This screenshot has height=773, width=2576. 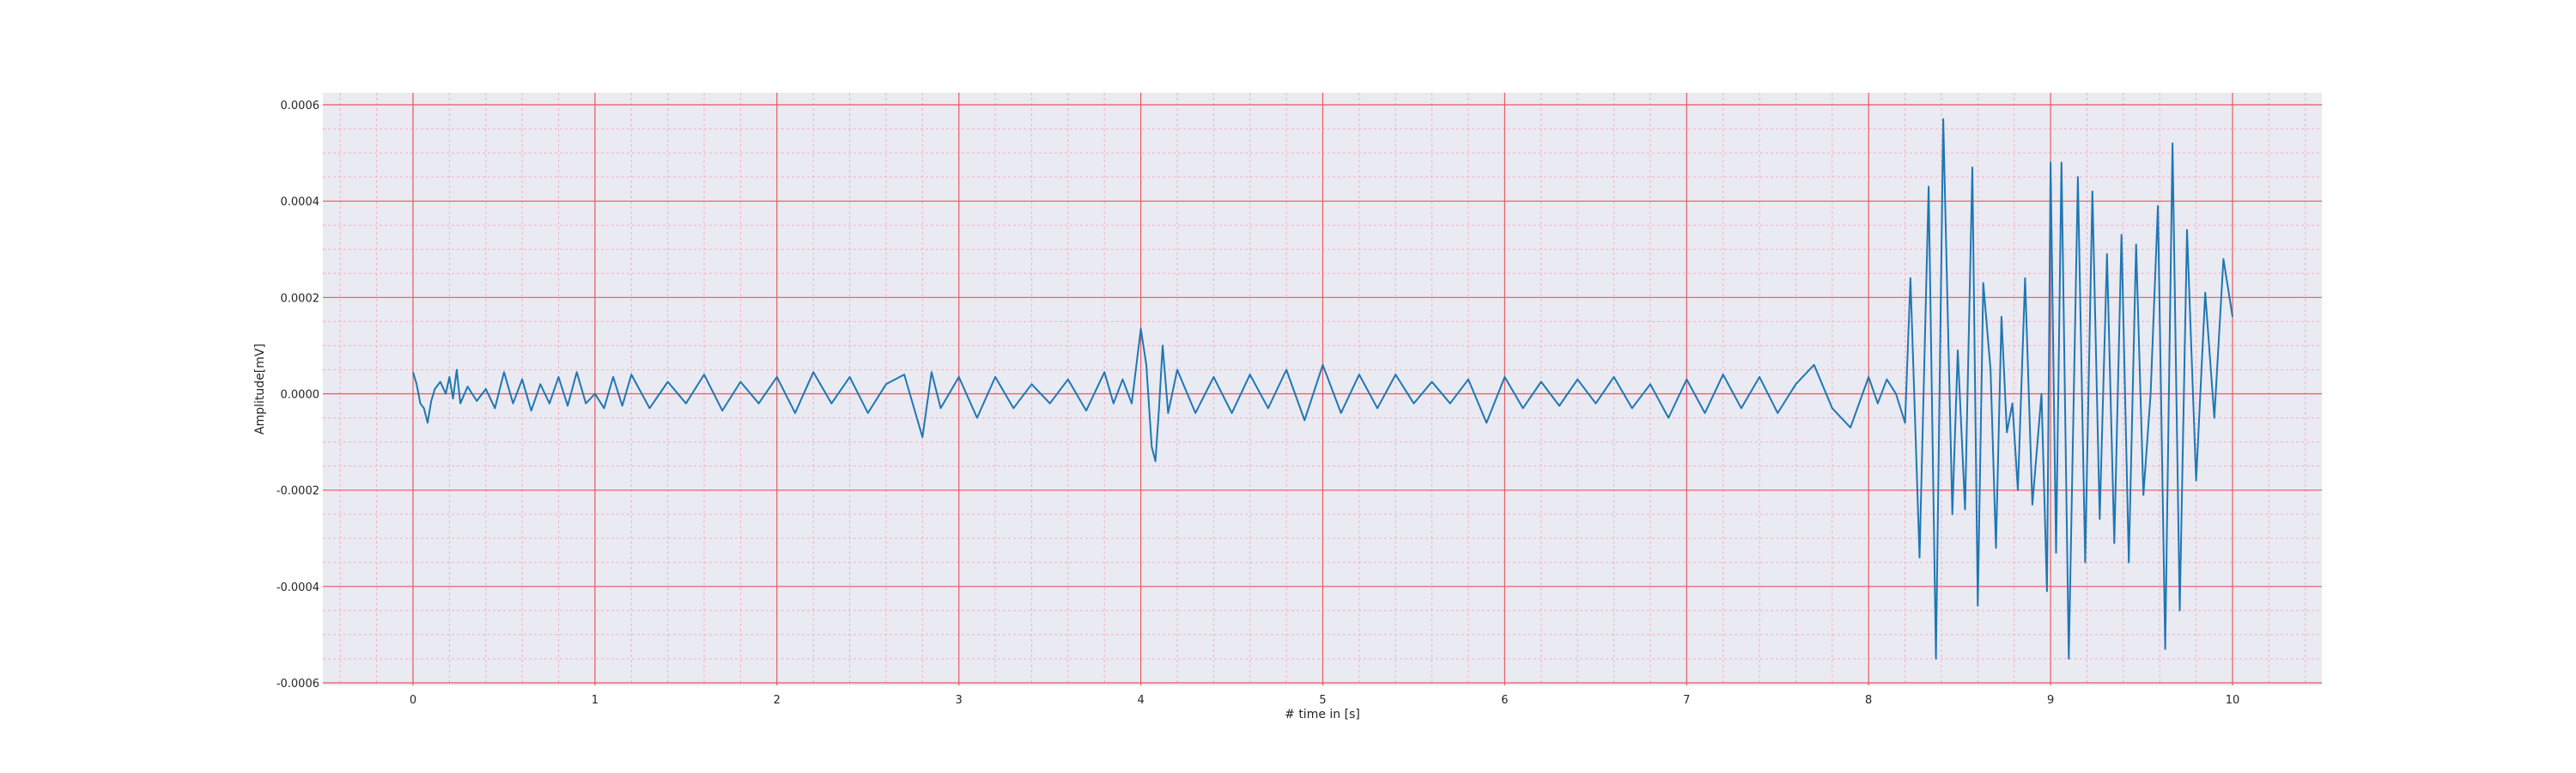 I want to click on y-tick-label: 0.0000, so click(x=301, y=395).